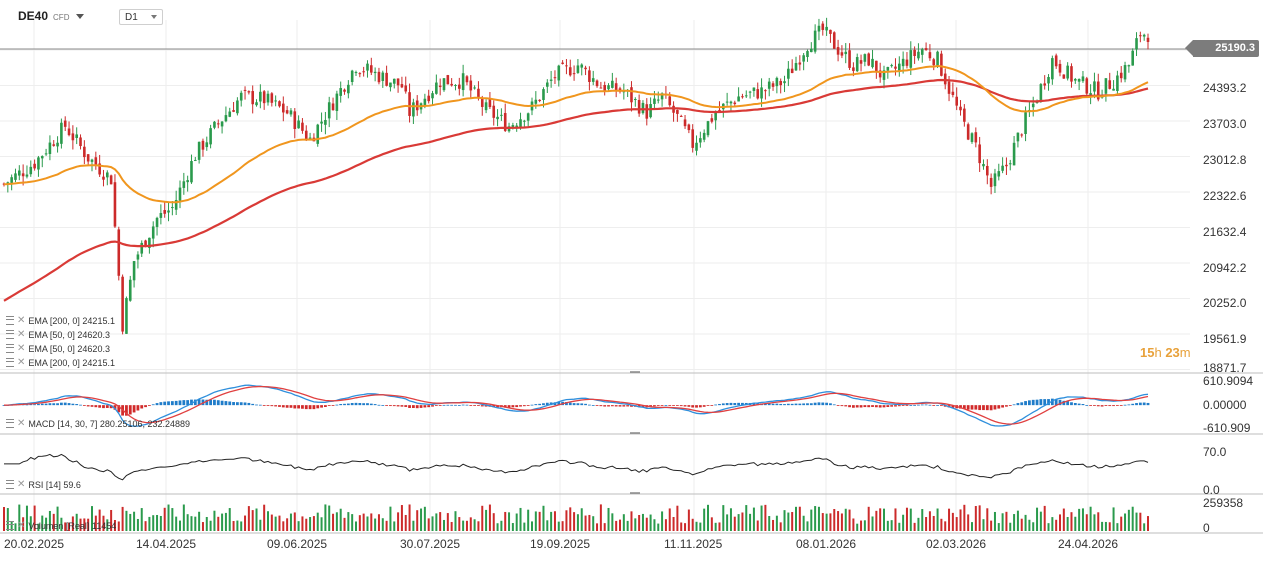  I want to click on last-price-value: 25190.3, so click(1235, 48).